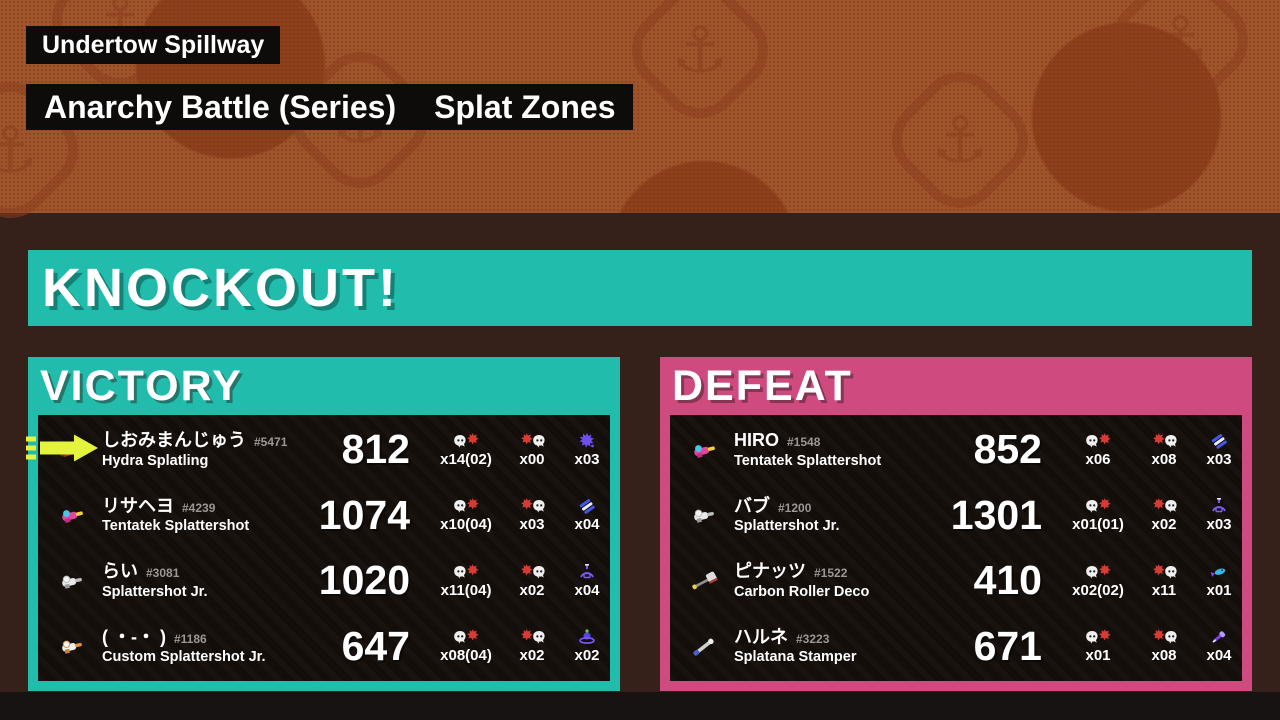  I want to click on weapon-name: Tentatek Splattershot, so click(808, 460).